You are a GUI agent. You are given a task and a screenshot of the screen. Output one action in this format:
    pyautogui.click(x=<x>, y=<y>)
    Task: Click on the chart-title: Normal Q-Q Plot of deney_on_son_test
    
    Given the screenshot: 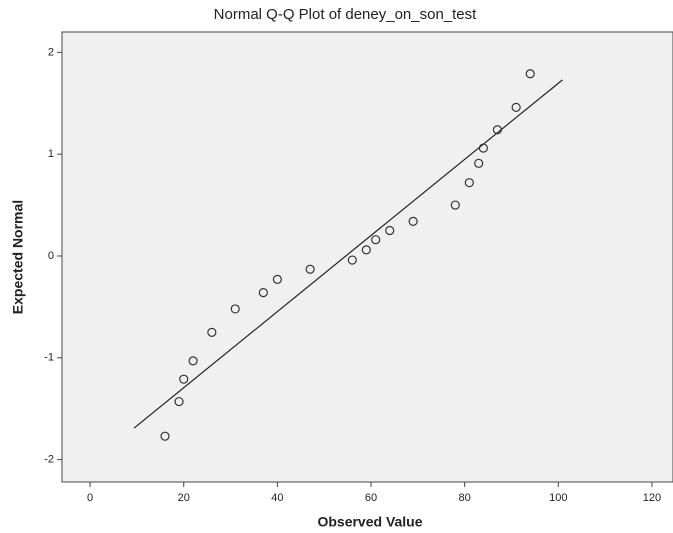 What is the action you would take?
    pyautogui.click(x=345, y=14)
    